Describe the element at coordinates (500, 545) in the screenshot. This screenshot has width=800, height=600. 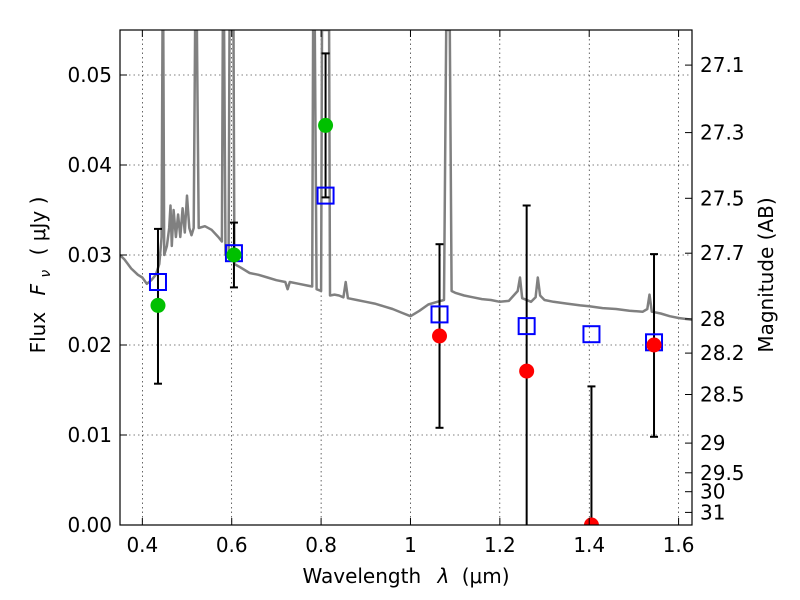
I see `x-tick-label: 1.2` at that location.